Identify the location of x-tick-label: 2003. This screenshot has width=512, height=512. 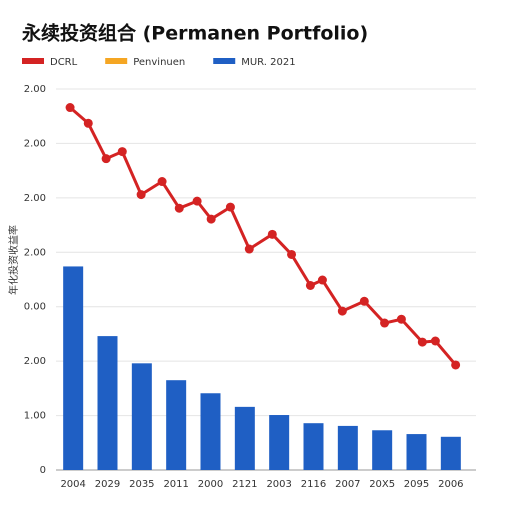
(278, 484).